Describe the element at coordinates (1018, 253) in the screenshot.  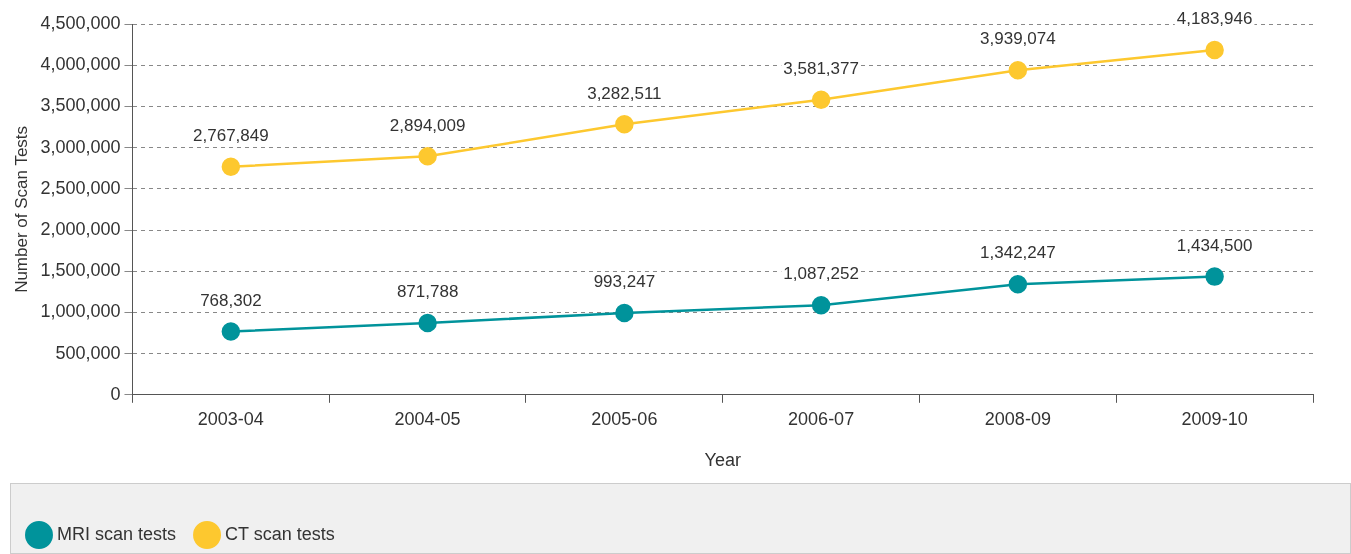
I see `data-label: 1,342,247` at that location.